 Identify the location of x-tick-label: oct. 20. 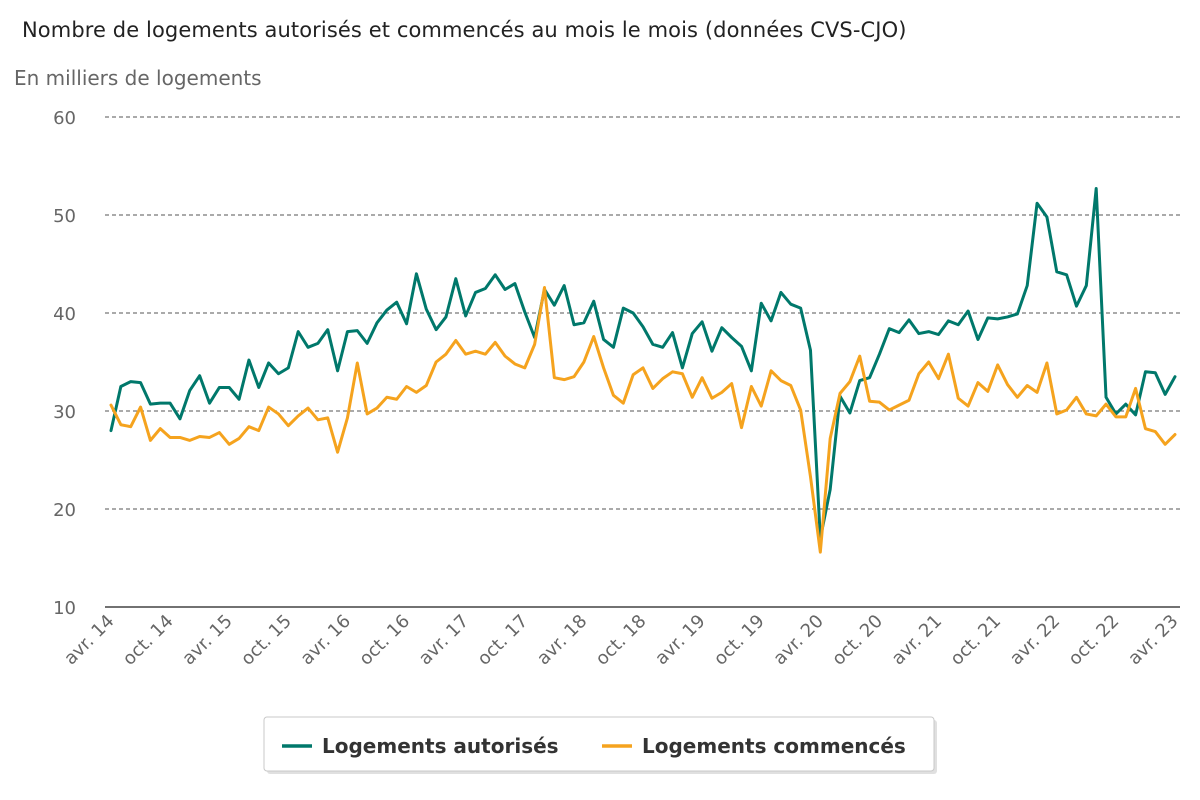
(857, 640).